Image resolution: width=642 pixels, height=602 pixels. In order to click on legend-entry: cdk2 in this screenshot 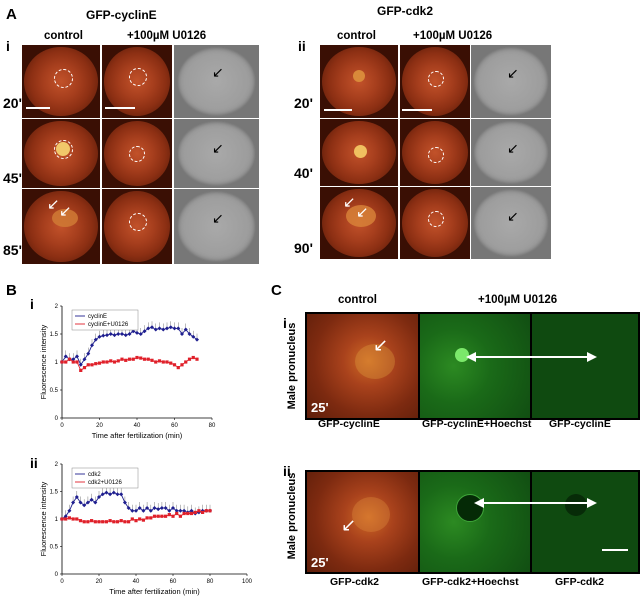, I will do `click(94, 475)`.